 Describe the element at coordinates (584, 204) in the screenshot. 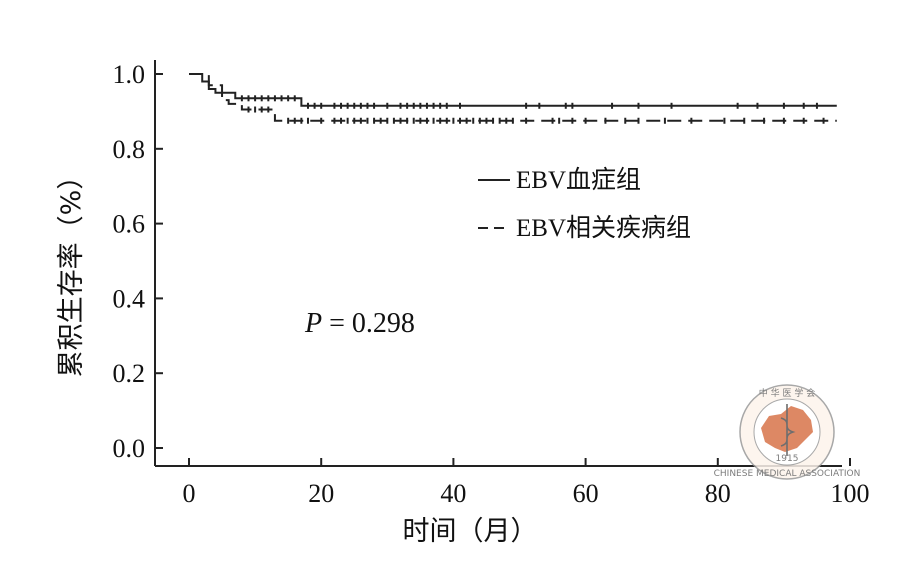

I see `chart-legend: EBV血症组 EBV相关疾病组` at that location.